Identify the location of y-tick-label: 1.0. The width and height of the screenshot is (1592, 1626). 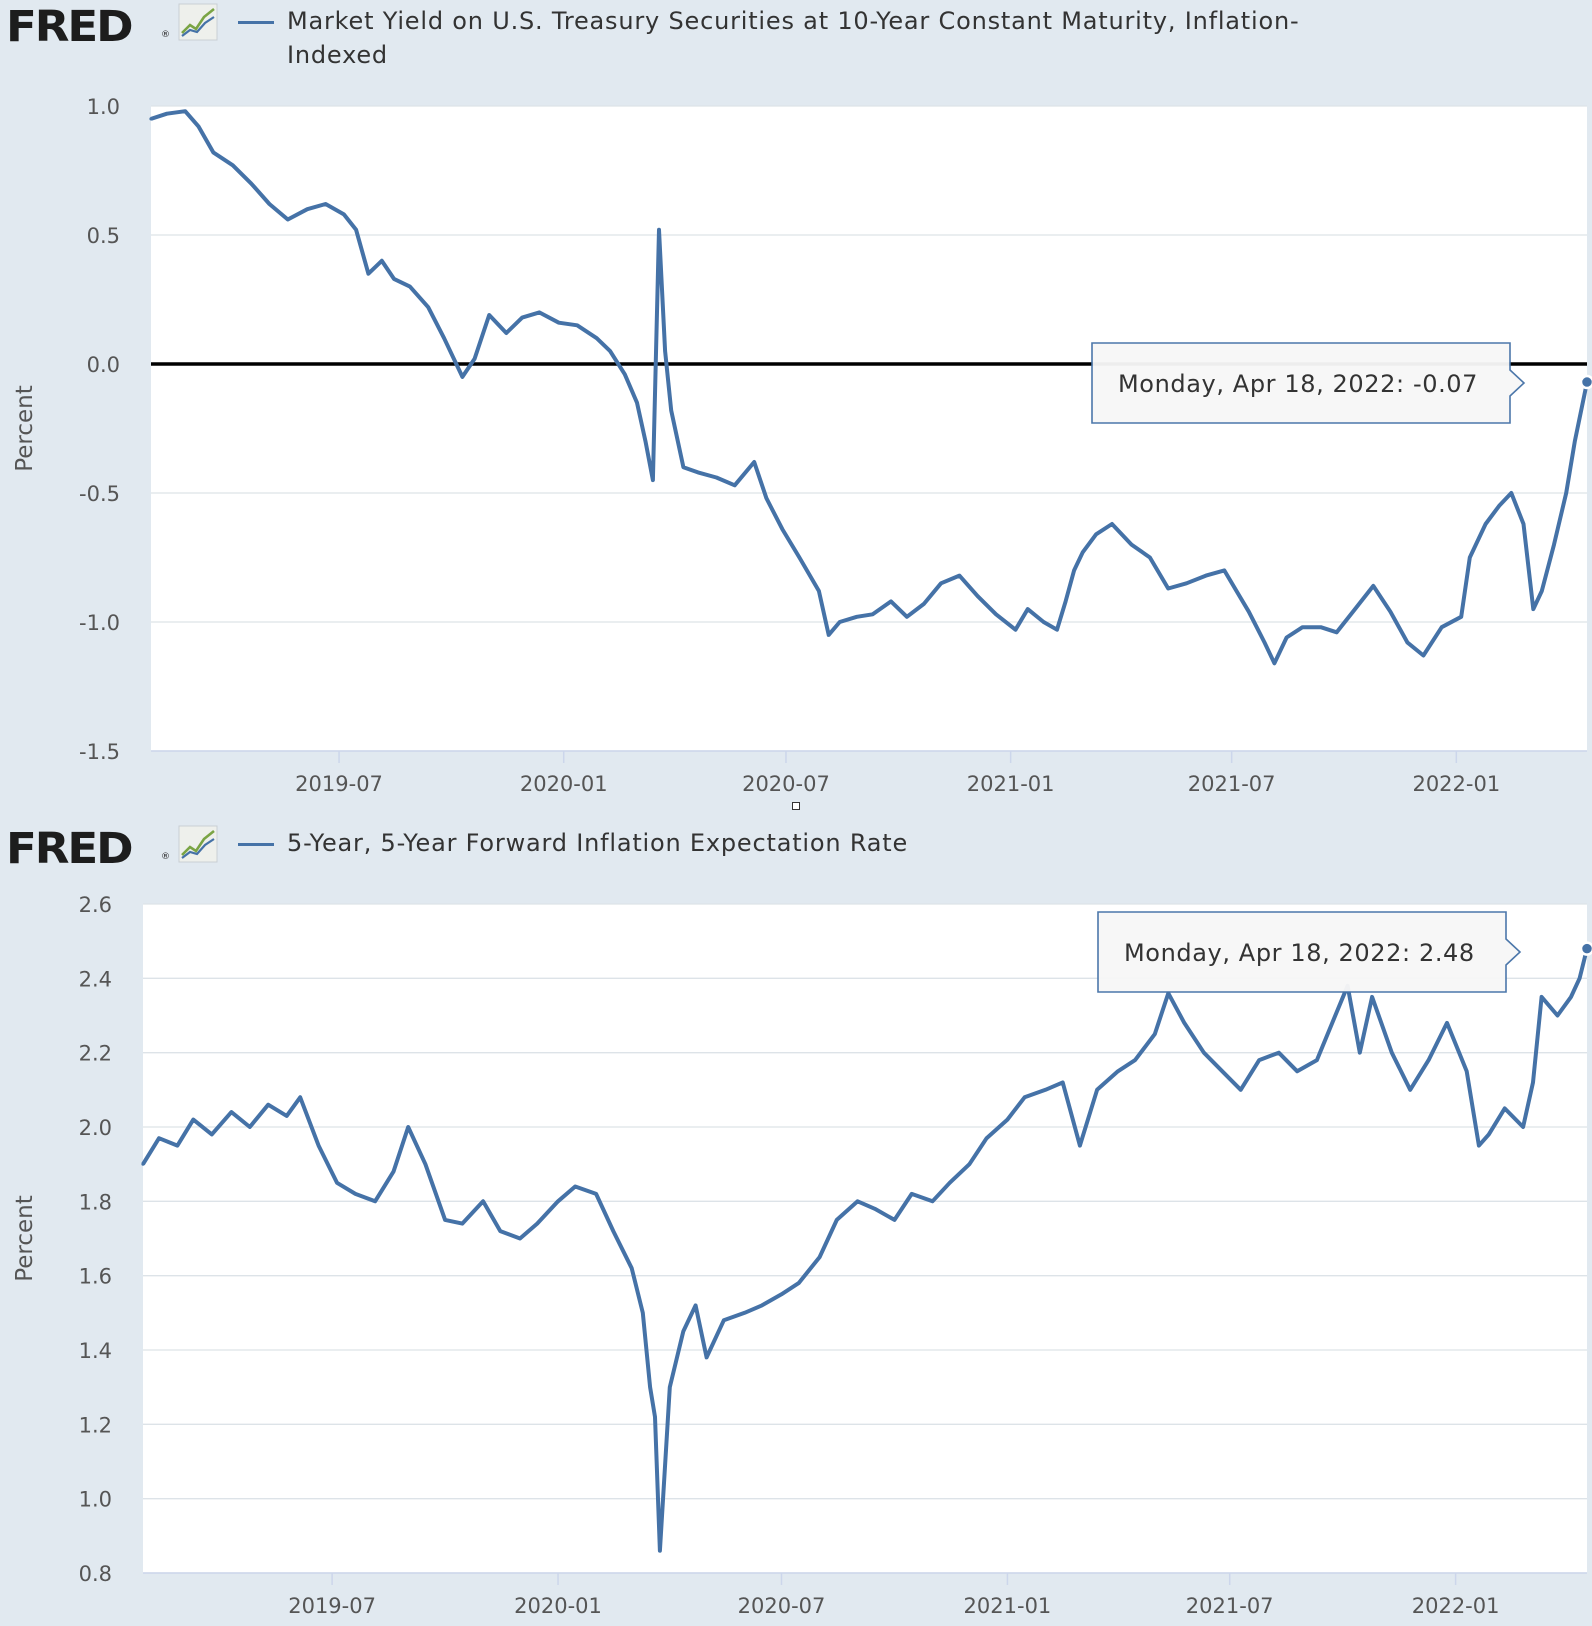
(95, 1500).